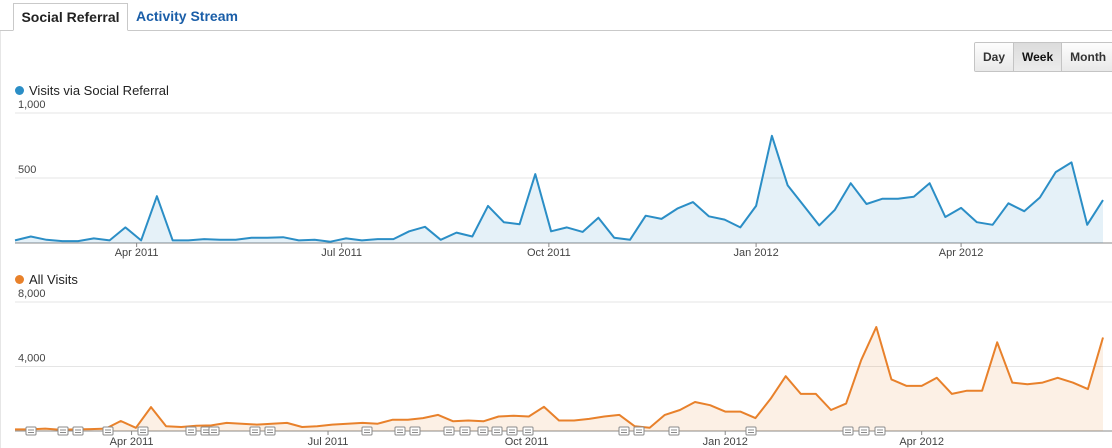  I want to click on granularity-toggle: Day Week Month, so click(1043, 57).